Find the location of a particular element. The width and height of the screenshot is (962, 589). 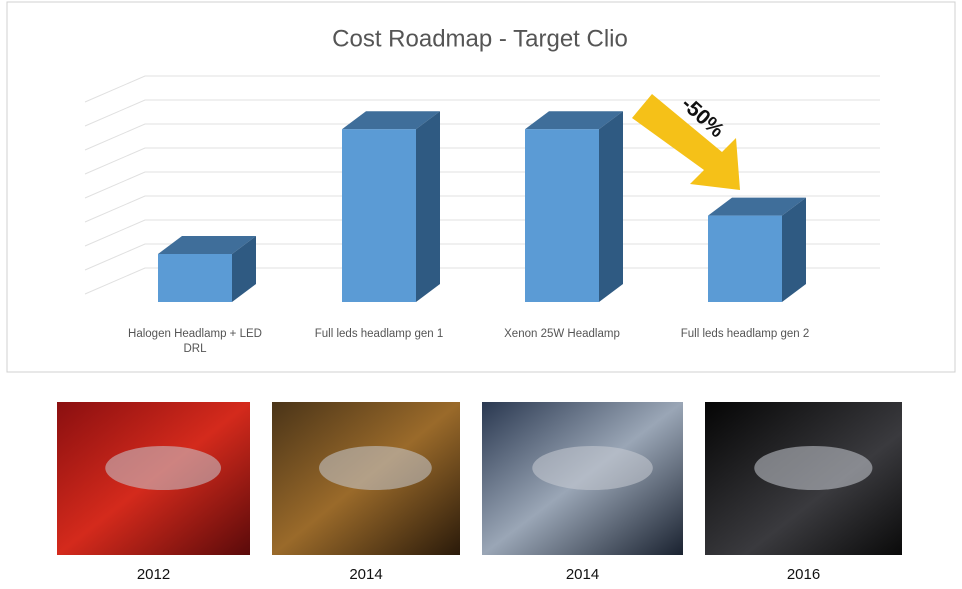

x-tick-label-box: Halogen Headlamp + LED DRL is located at coordinates (195, 341).